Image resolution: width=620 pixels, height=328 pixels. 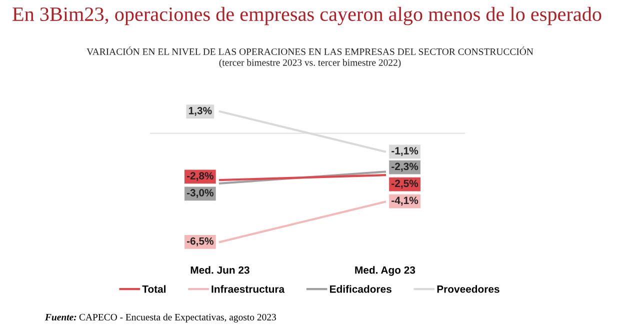 What do you see at coordinates (468, 289) in the screenshot?
I see `legend-label: Proveedores` at bounding box center [468, 289].